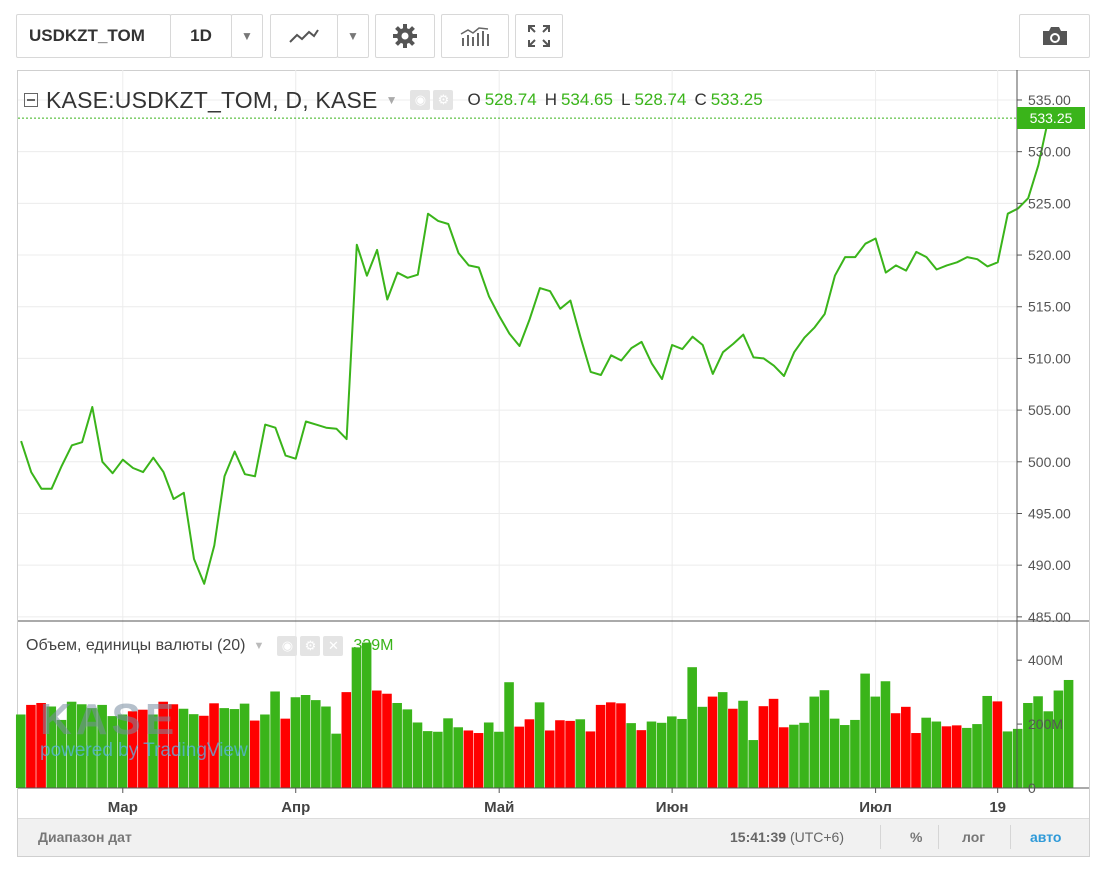 This screenshot has width=1103, height=872. I want to click on percent-toggle: %, so click(916, 837).